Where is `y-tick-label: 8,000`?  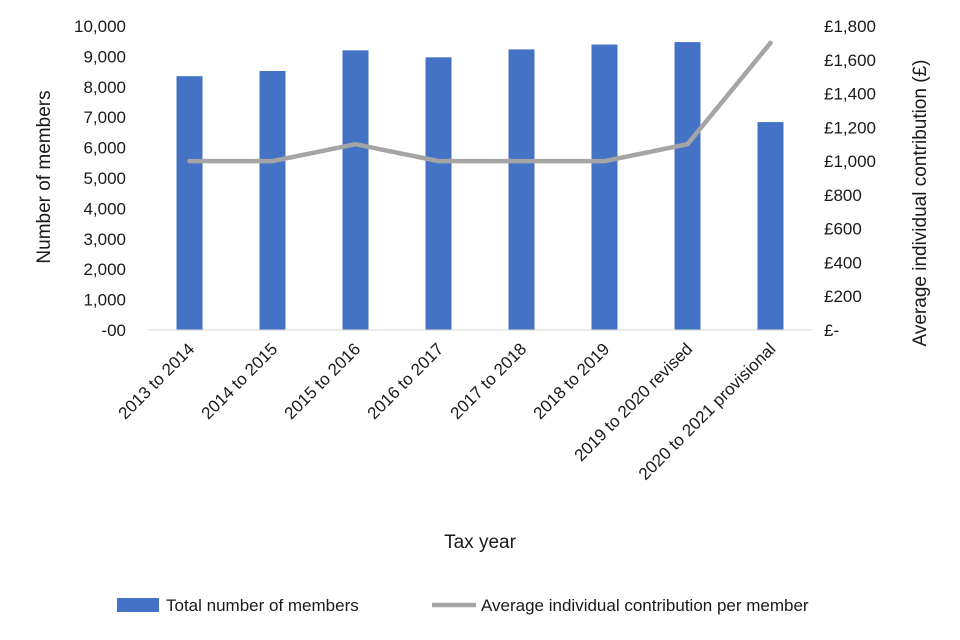 y-tick-label: 8,000 is located at coordinates (104, 87).